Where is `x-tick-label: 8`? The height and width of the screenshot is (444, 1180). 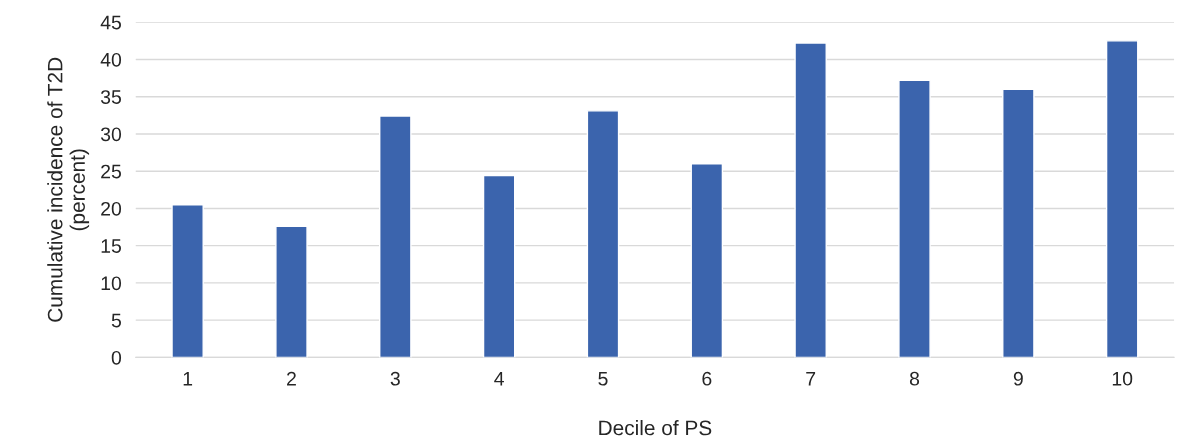 x-tick-label: 8 is located at coordinates (914, 378).